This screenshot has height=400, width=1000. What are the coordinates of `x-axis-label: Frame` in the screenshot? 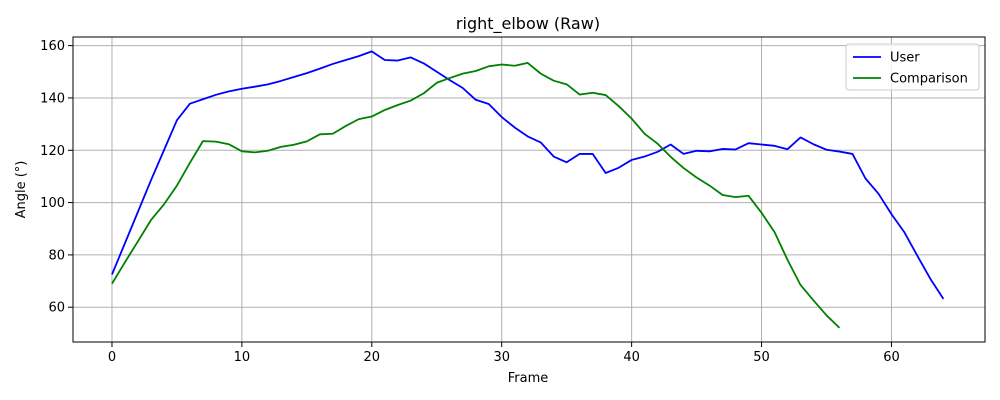 It's located at (528, 378).